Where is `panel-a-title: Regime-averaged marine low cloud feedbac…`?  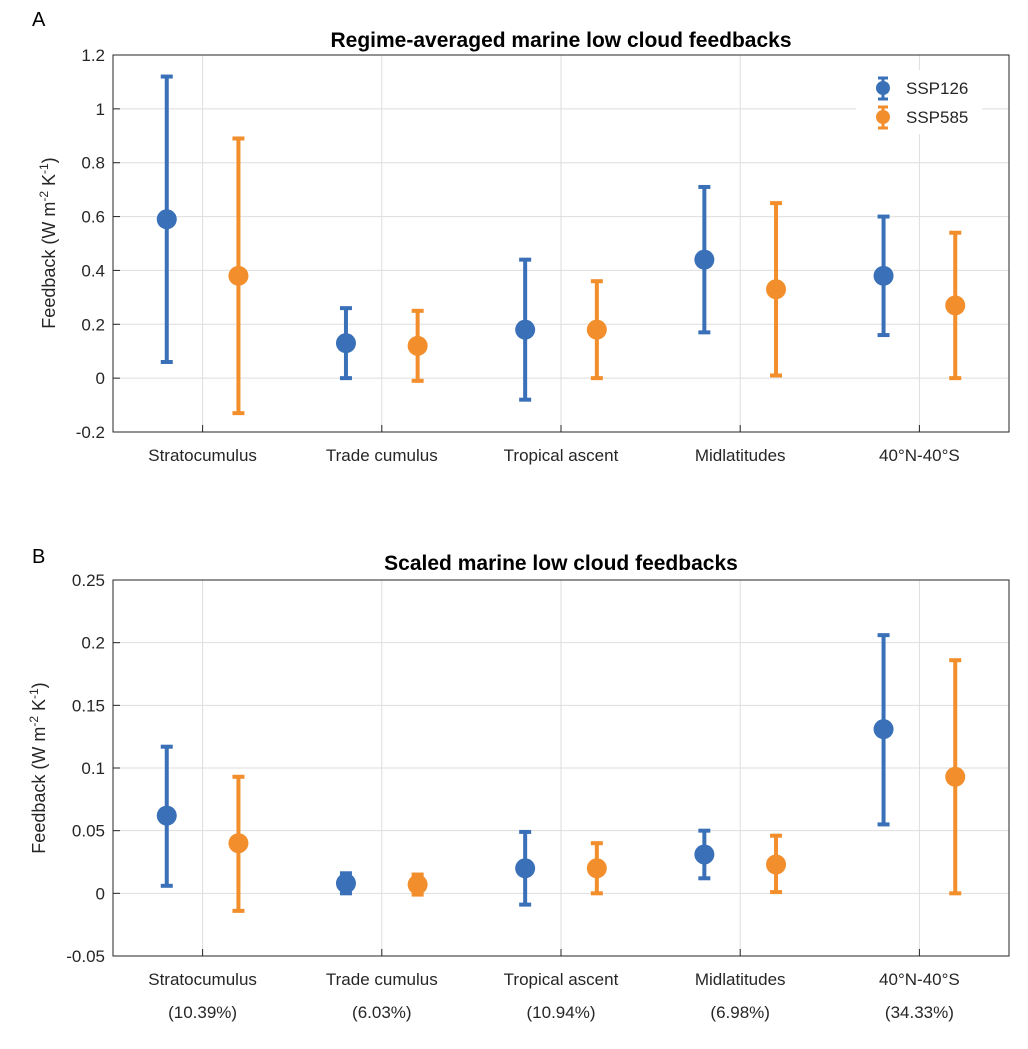
panel-a-title: Regime-averaged marine low cloud feedbac… is located at coordinates (561, 40).